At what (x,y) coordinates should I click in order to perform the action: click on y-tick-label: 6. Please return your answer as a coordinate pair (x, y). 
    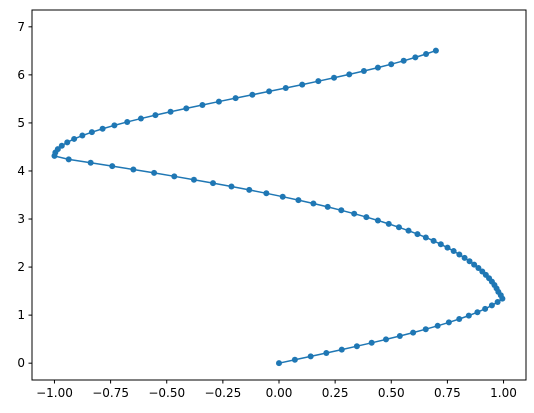
    Looking at the image, I should click on (21, 75).